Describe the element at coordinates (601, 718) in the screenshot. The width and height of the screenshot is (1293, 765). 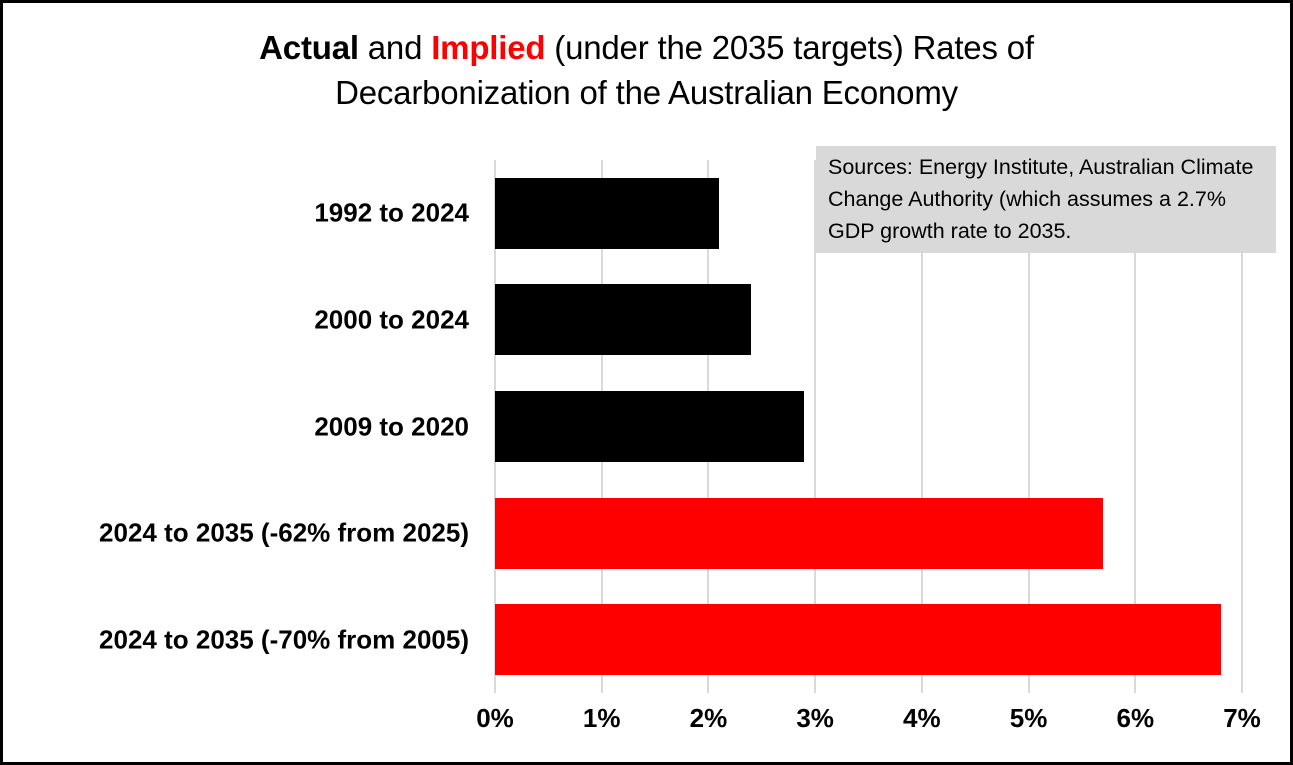
I see `x-tick-label: 1%` at that location.